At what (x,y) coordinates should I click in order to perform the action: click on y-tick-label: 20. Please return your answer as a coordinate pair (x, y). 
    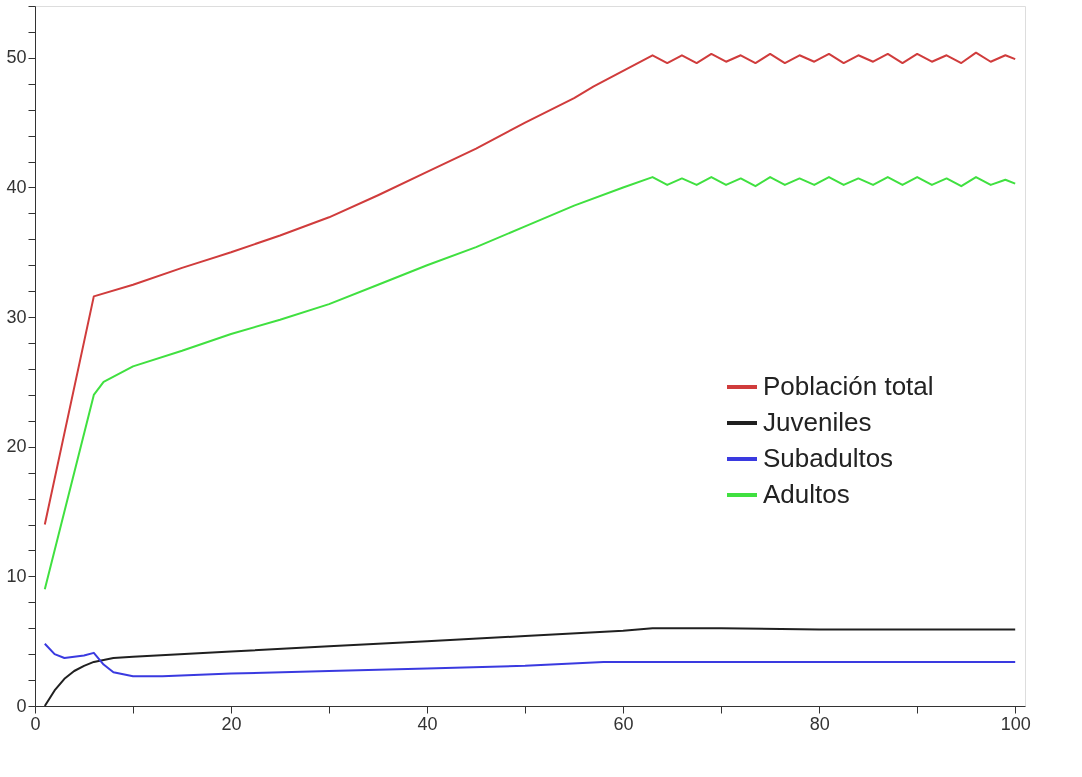
    Looking at the image, I should click on (16, 446).